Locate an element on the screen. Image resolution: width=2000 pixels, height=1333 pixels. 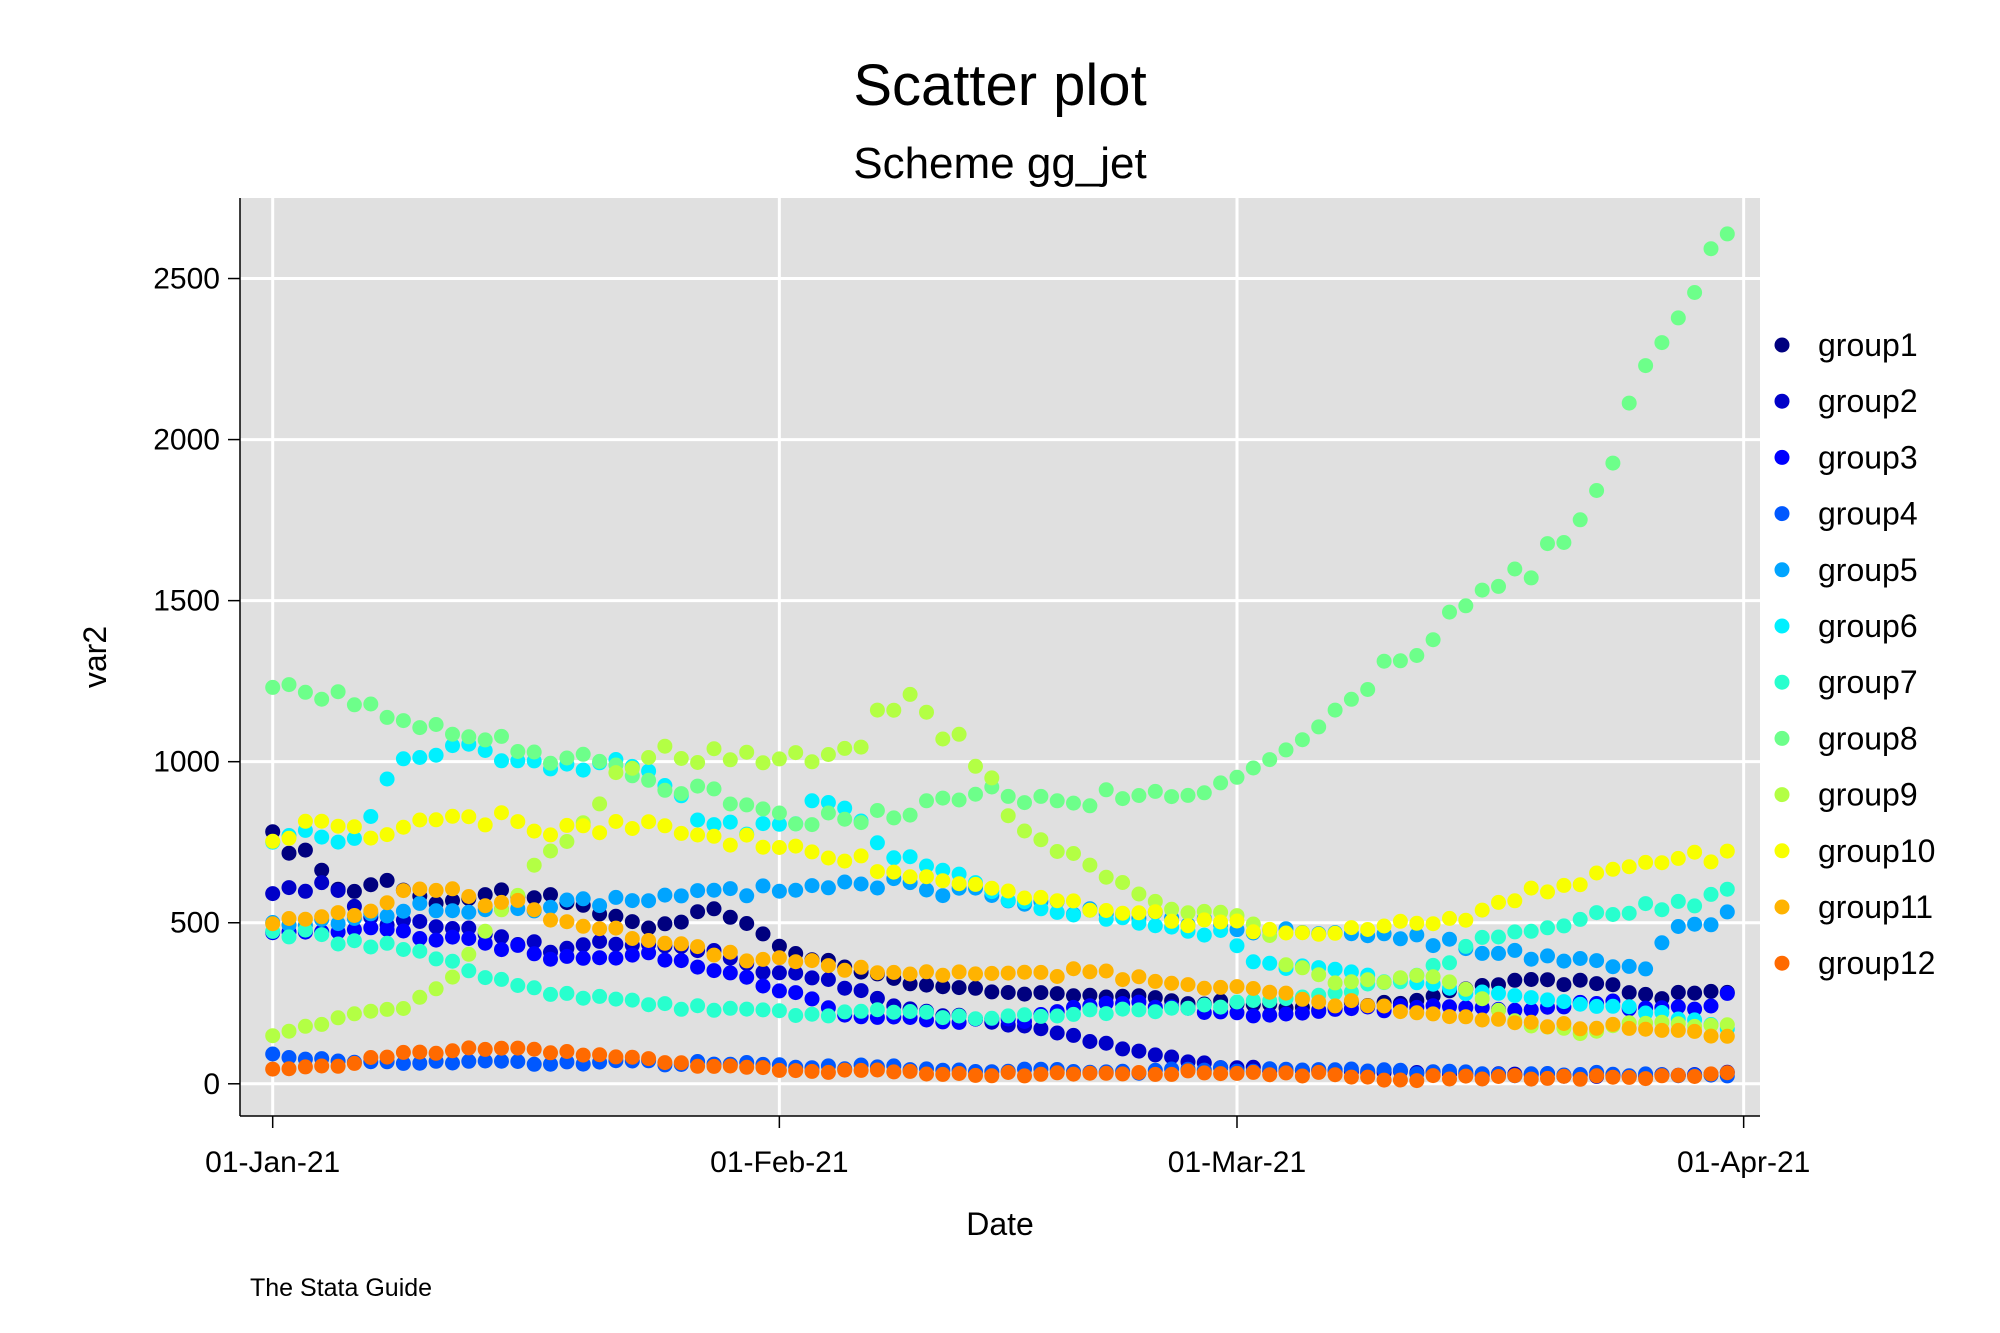
legend-label: group1 is located at coordinates (1868, 345).